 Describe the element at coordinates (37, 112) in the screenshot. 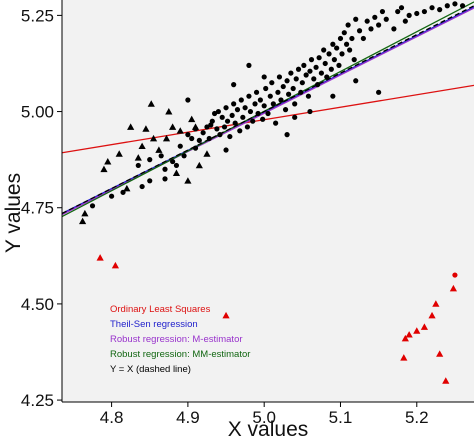

I see `y-tick-label-3: 5.00` at that location.